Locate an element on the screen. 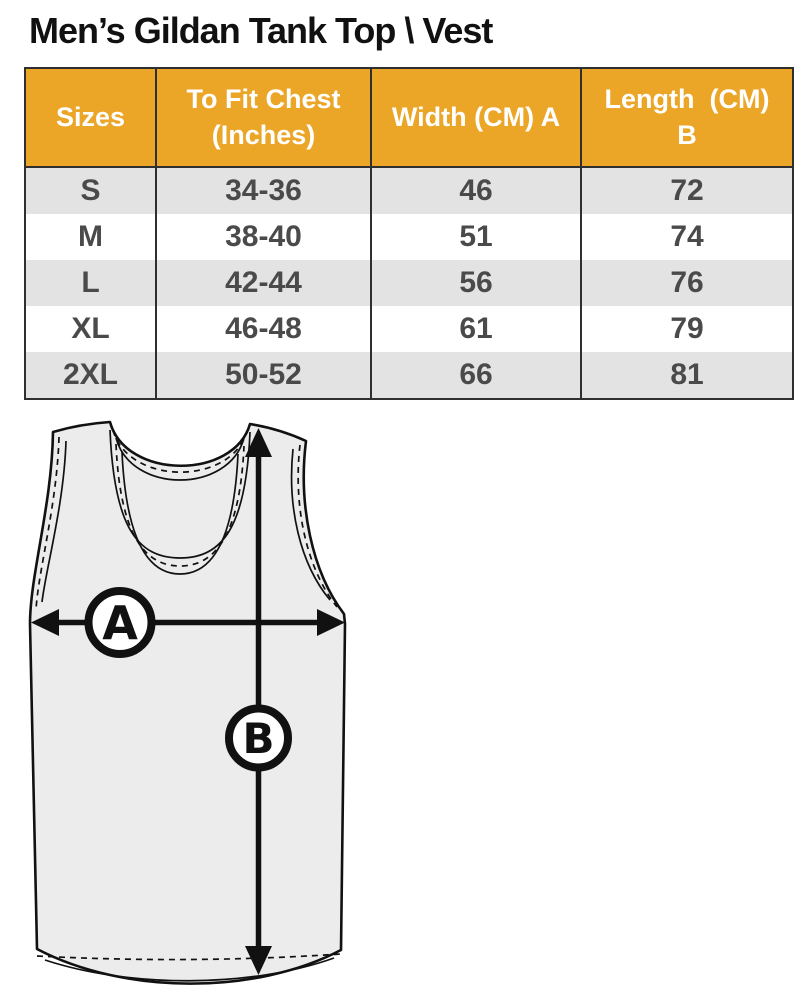 This screenshot has width=812, height=1000. front-neckline-outer-line is located at coordinates (180, 494).